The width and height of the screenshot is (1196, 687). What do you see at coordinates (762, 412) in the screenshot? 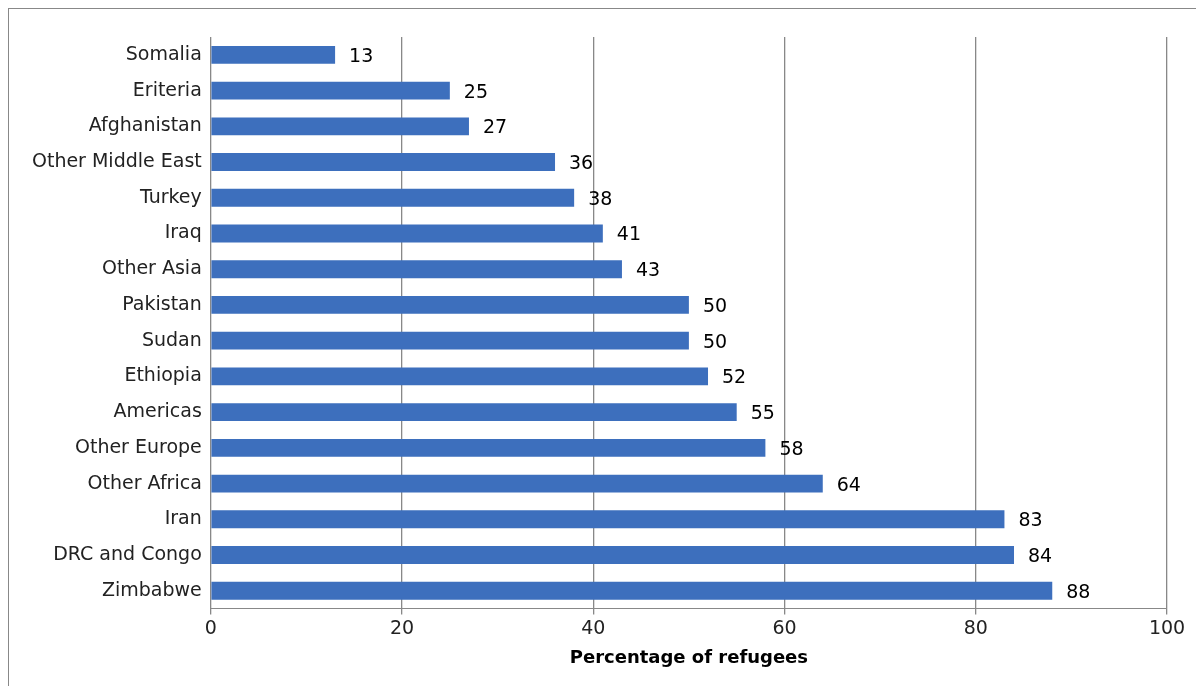
I see `data-label: 55` at bounding box center [762, 412].